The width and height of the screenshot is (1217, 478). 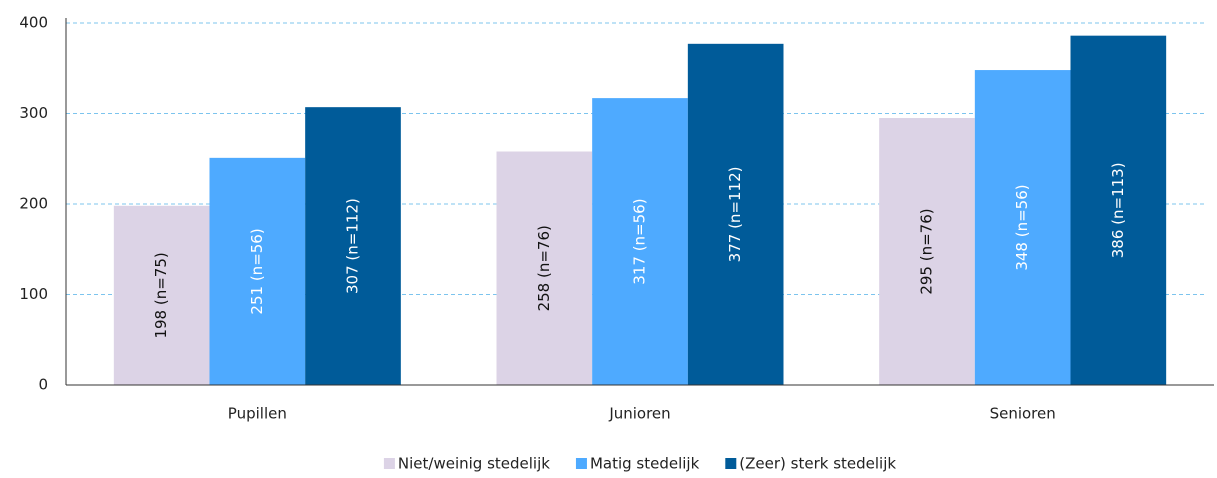 I want to click on y-tick-label: 200, so click(x=33, y=204).